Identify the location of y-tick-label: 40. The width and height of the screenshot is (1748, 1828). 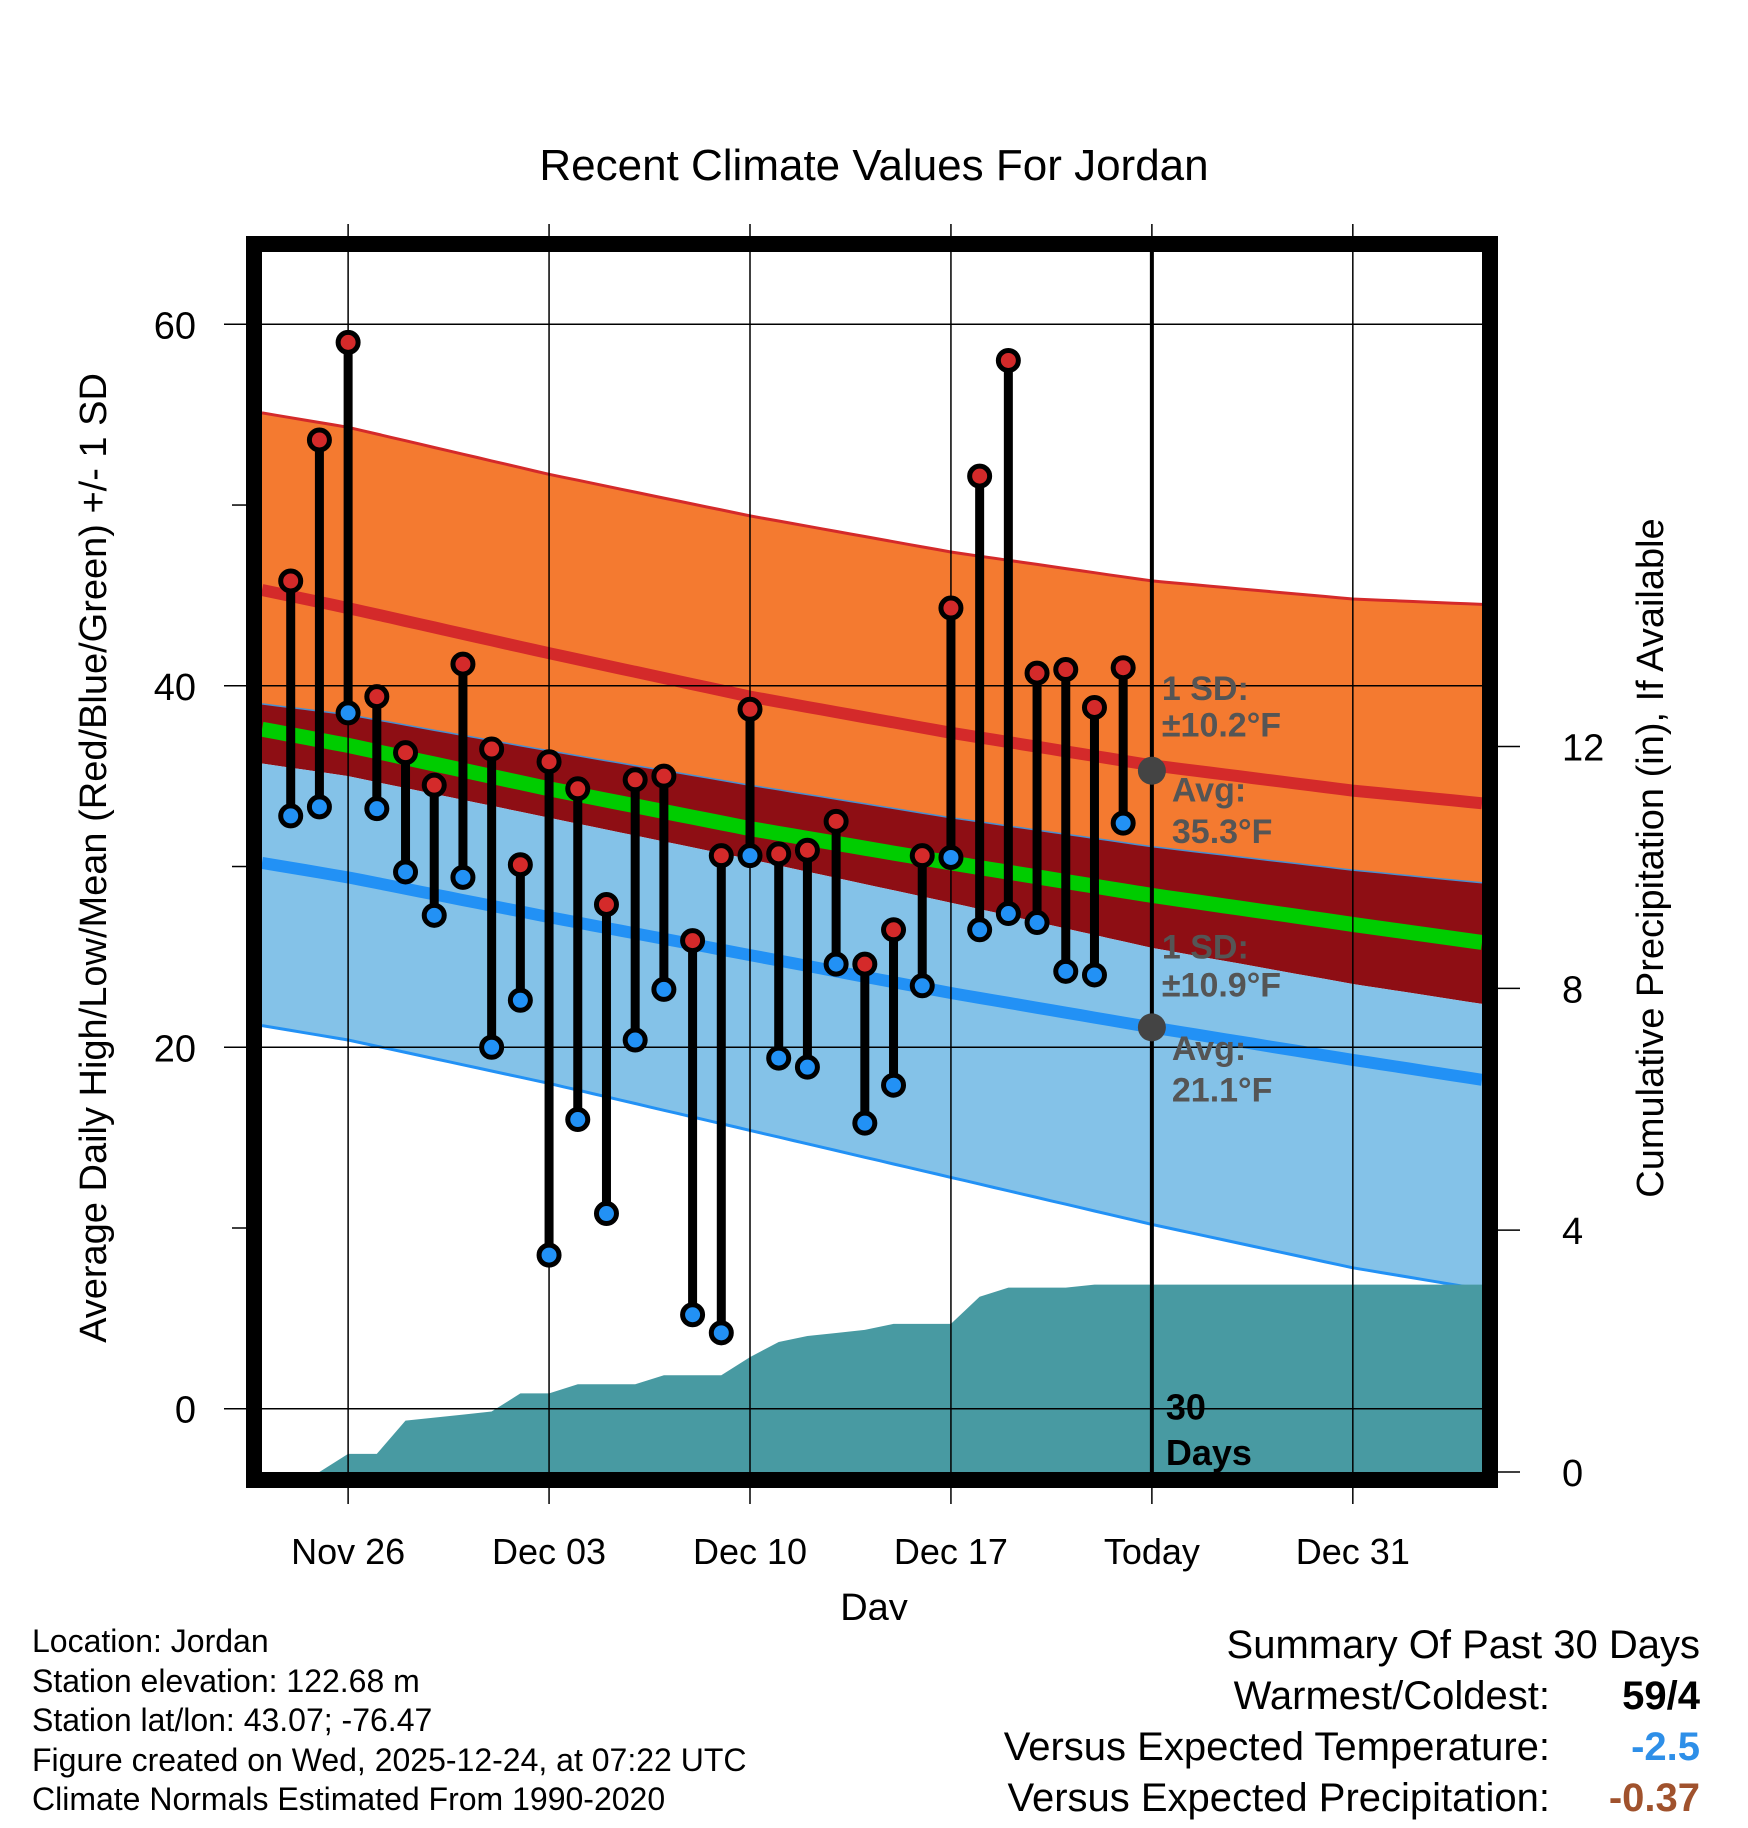
(175, 688).